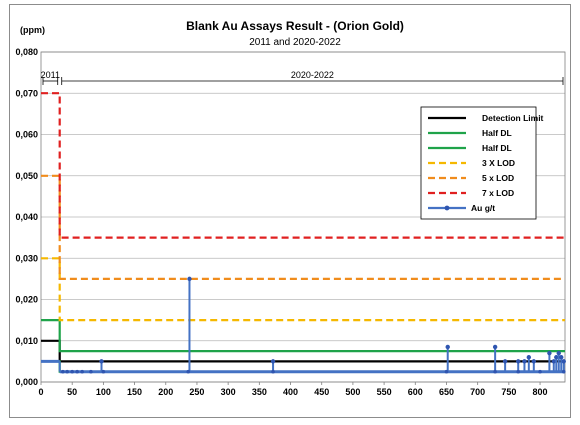 This screenshot has width=580, height=425. I want to click on legend-label: Au g/t, so click(483, 208).